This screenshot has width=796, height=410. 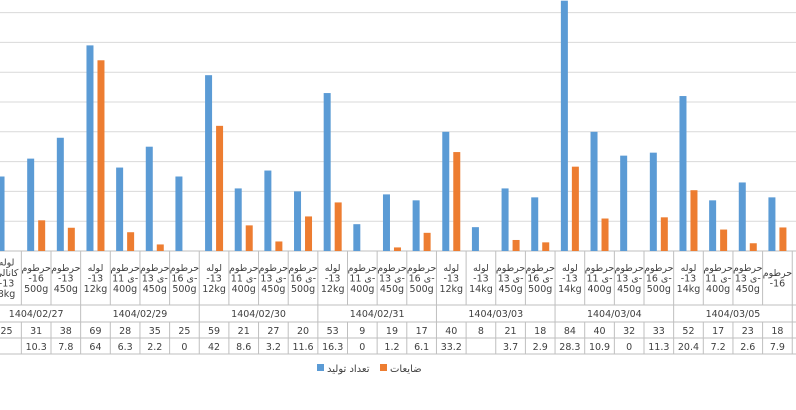 What do you see at coordinates (243, 347) in the screenshot?
I see `table-cell-waste: 8.6` at bounding box center [243, 347].